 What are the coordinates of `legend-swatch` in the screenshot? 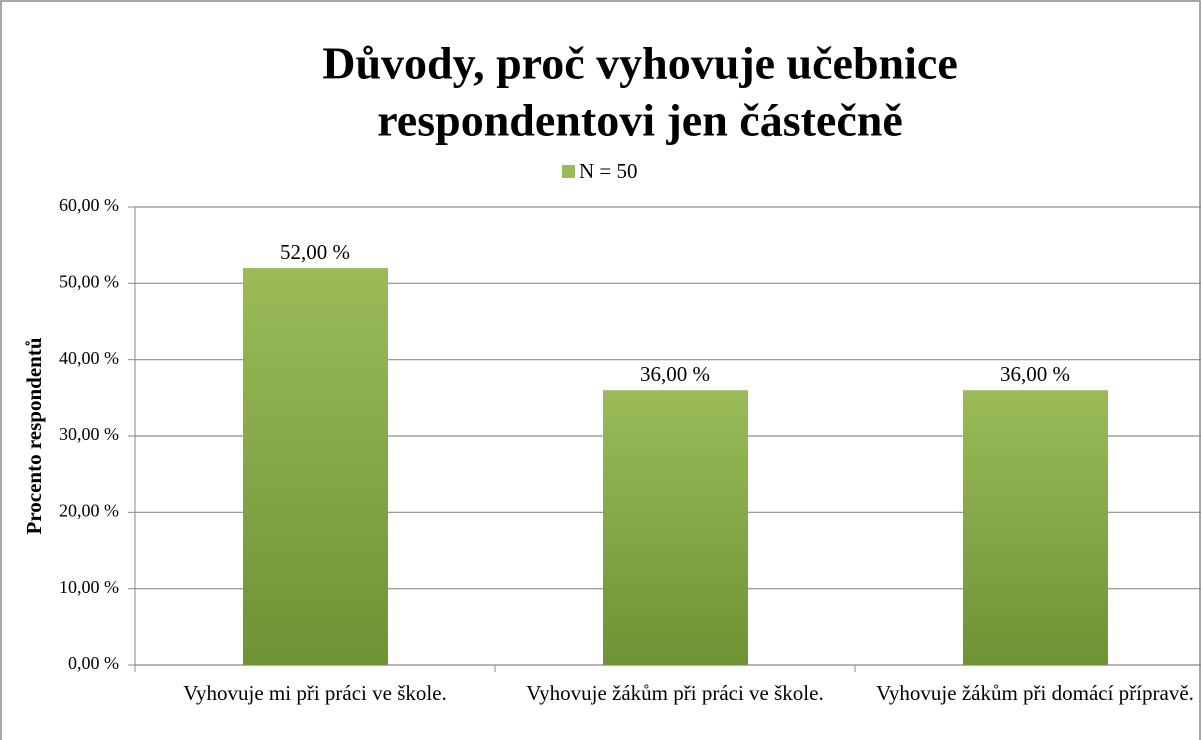 It's located at (568, 171).